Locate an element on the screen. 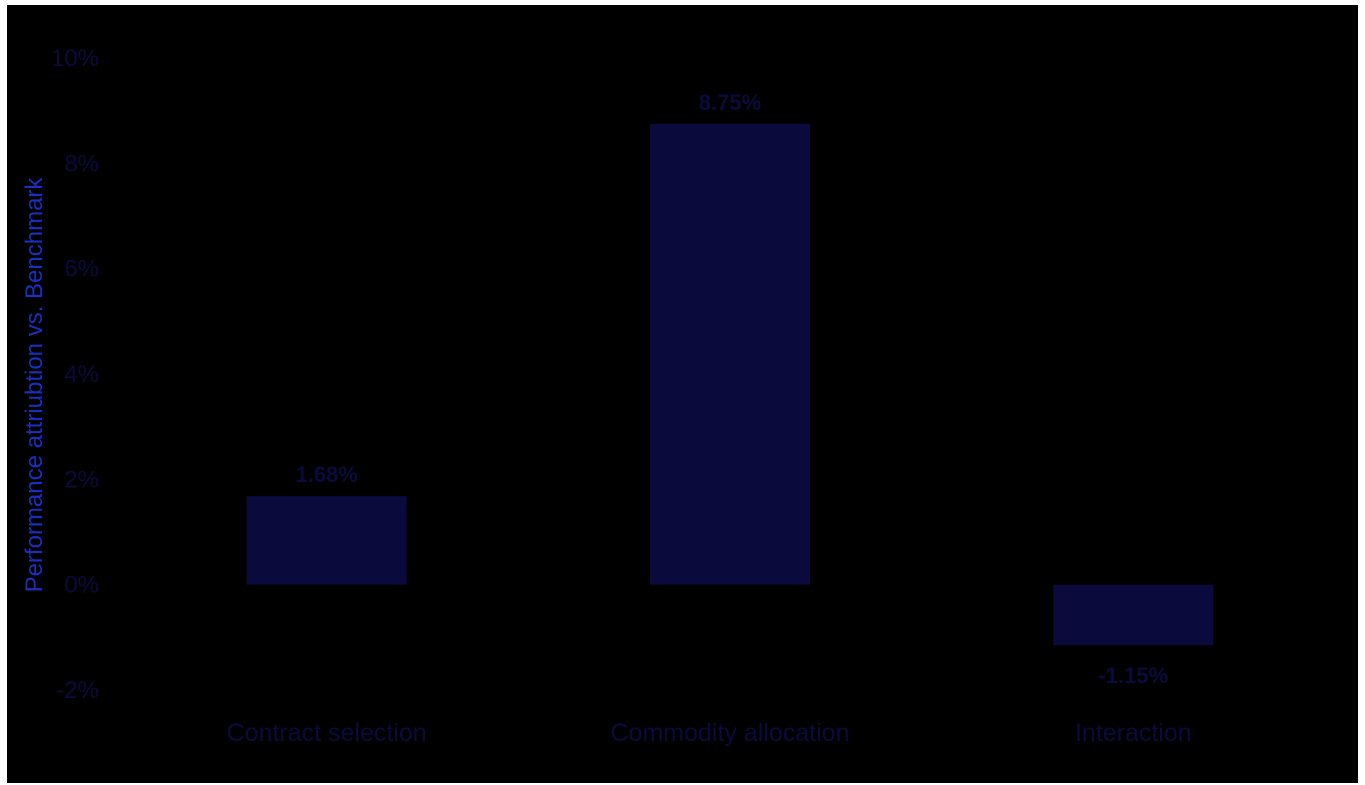  x-category-label: Commodity allocation is located at coordinates (730, 733).